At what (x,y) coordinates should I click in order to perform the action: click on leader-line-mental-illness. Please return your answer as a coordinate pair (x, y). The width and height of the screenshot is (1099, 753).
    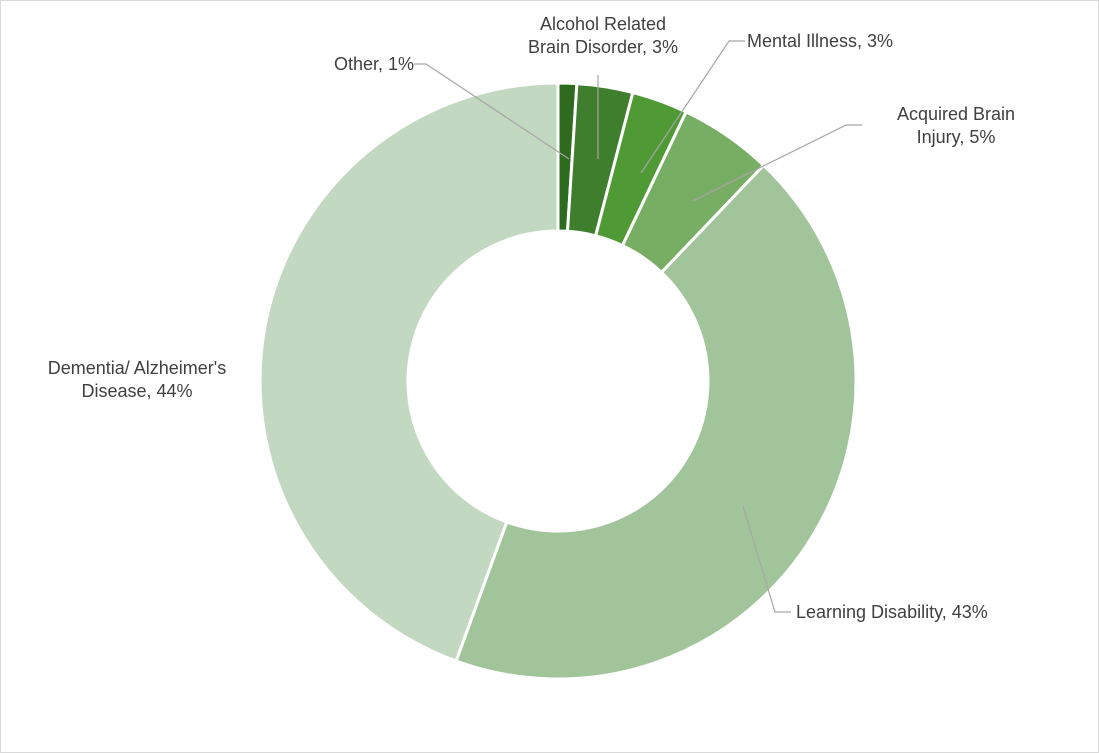
    Looking at the image, I should click on (692, 107).